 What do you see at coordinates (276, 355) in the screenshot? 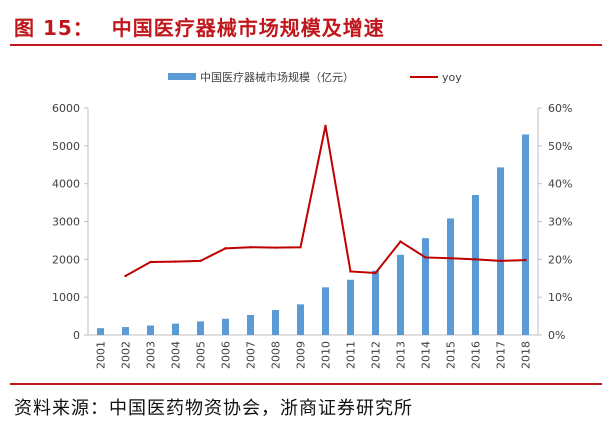
I see `x-tick-label: 2008` at bounding box center [276, 355].